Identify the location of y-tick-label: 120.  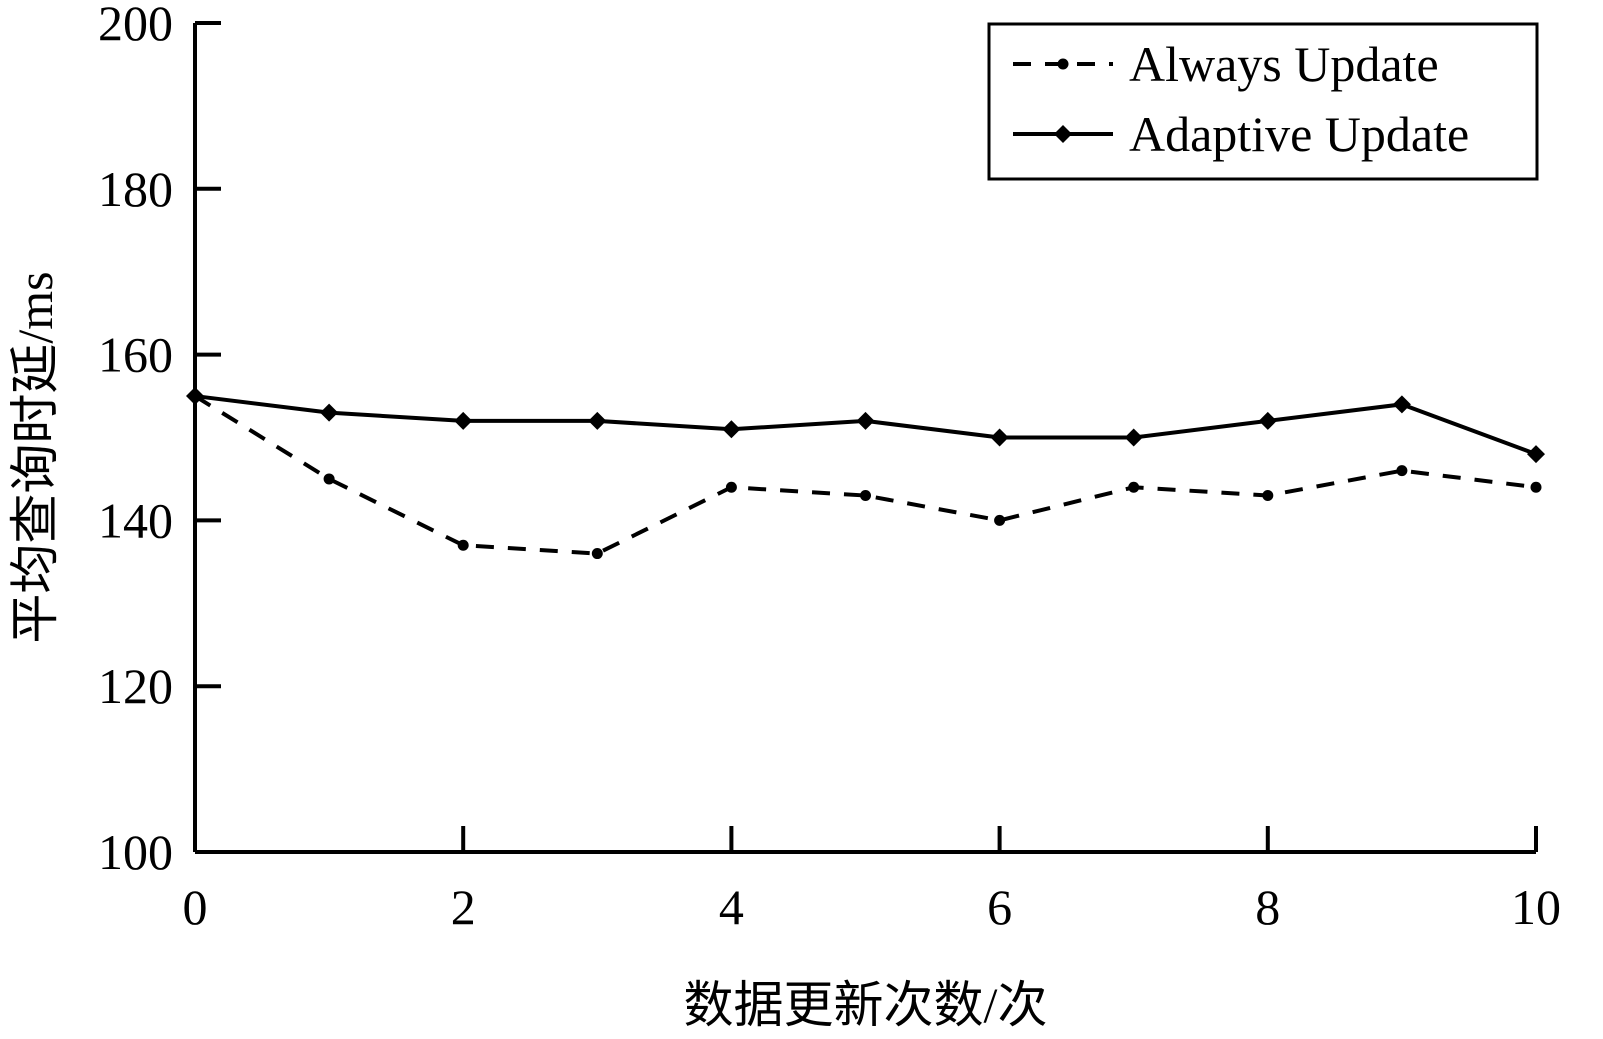
(135, 686).